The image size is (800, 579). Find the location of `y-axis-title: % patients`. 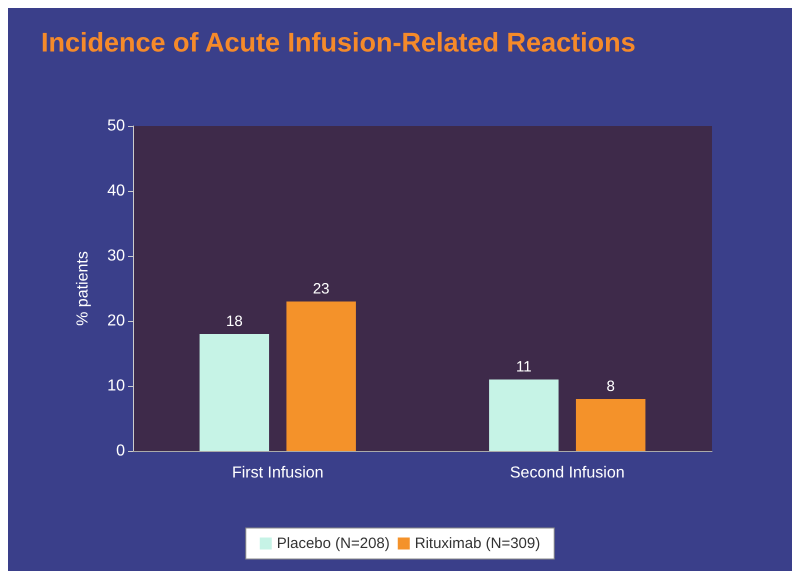

y-axis-title: % patients is located at coordinates (83, 288).